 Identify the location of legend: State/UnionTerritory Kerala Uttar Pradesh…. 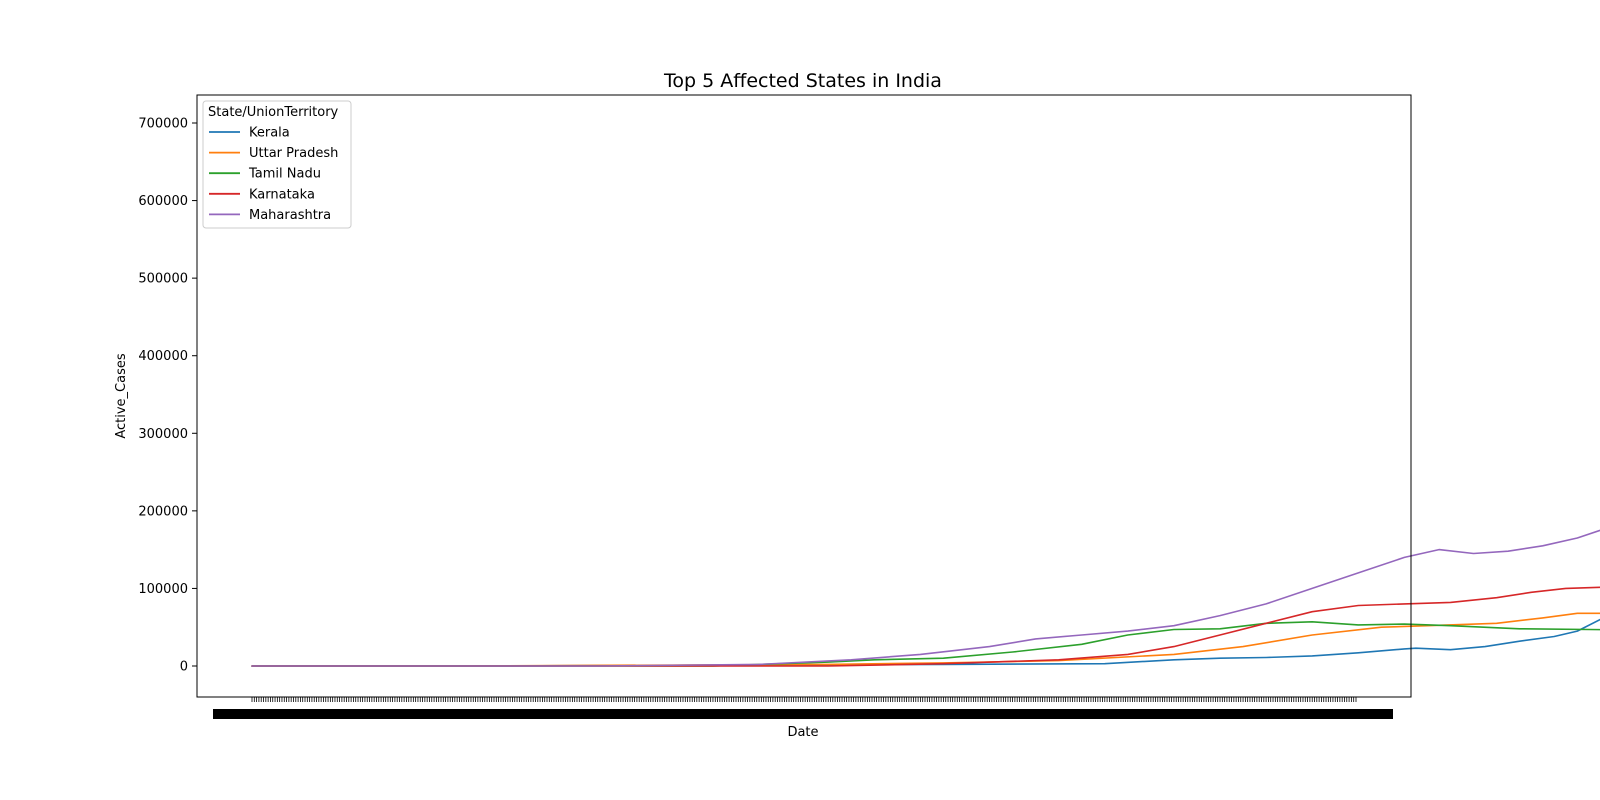
(277, 164).